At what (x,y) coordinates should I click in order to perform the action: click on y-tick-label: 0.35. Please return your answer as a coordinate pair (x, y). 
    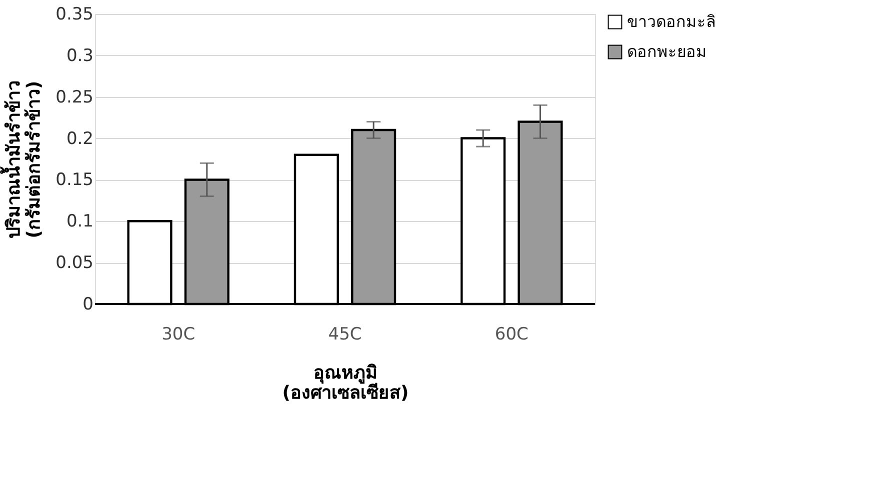
    Looking at the image, I should click on (75, 14).